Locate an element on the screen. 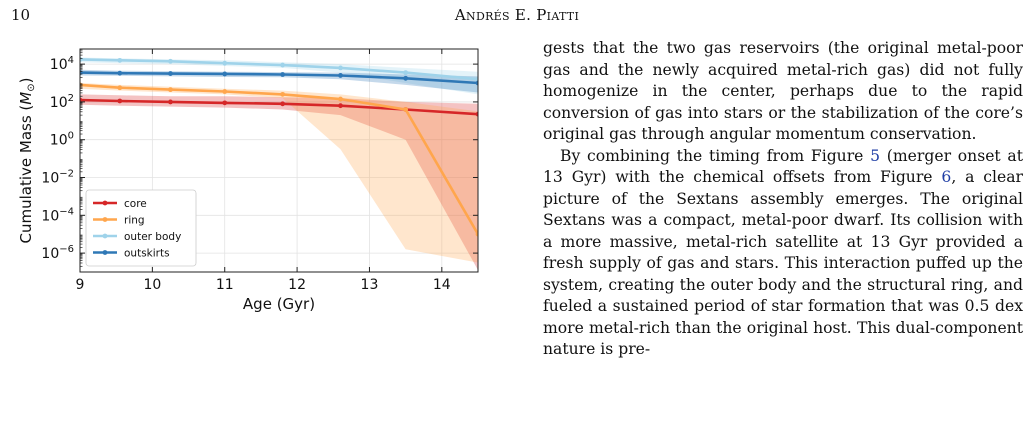 Image resolution: width=1034 pixels, height=427 pixels. paragraph-2-text-1: By combining the timing from Figure is located at coordinates (715, 155).